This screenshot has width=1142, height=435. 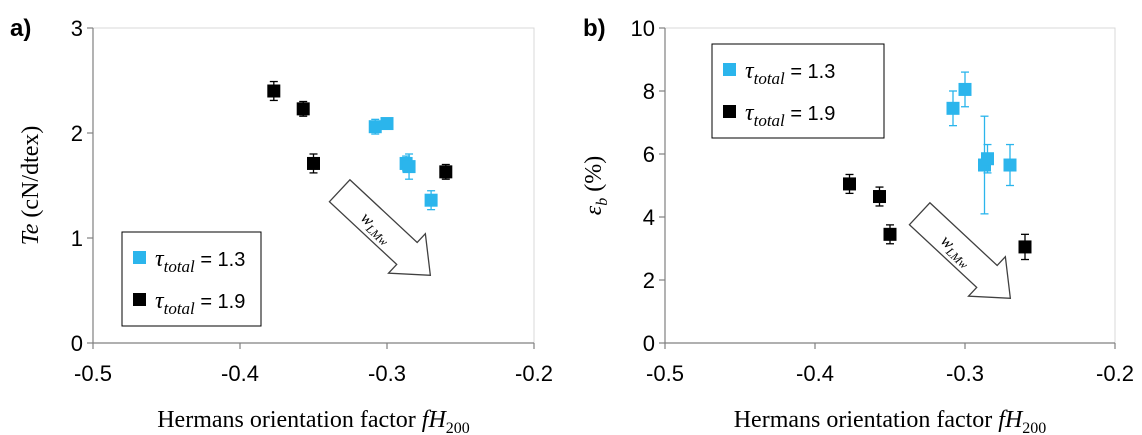 I want to click on y-tick-label: 3, so click(x=77, y=28).